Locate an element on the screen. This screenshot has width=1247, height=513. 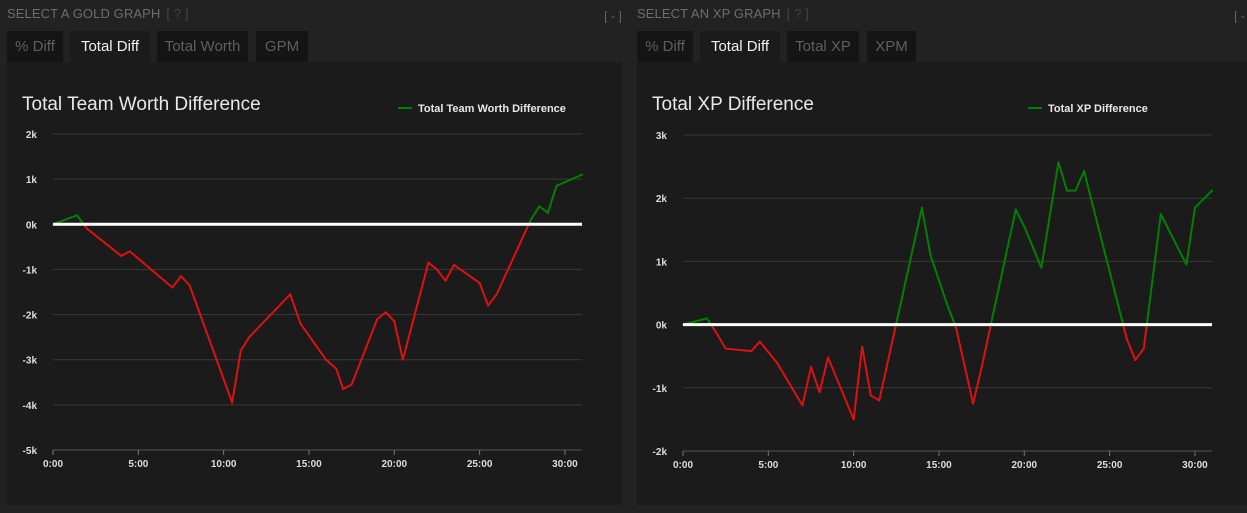
gold-y-tick-label: -1k is located at coordinates (30, 270).